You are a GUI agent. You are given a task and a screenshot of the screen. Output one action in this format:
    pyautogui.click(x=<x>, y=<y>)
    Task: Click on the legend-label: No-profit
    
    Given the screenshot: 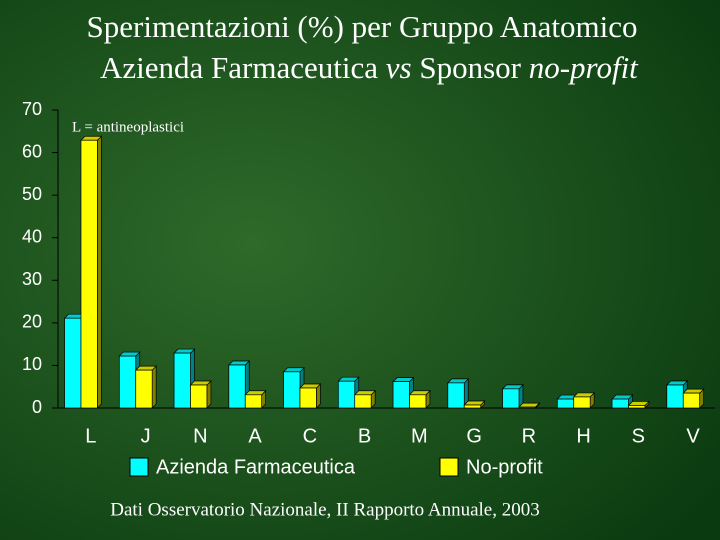 What is the action you would take?
    pyautogui.click(x=504, y=467)
    